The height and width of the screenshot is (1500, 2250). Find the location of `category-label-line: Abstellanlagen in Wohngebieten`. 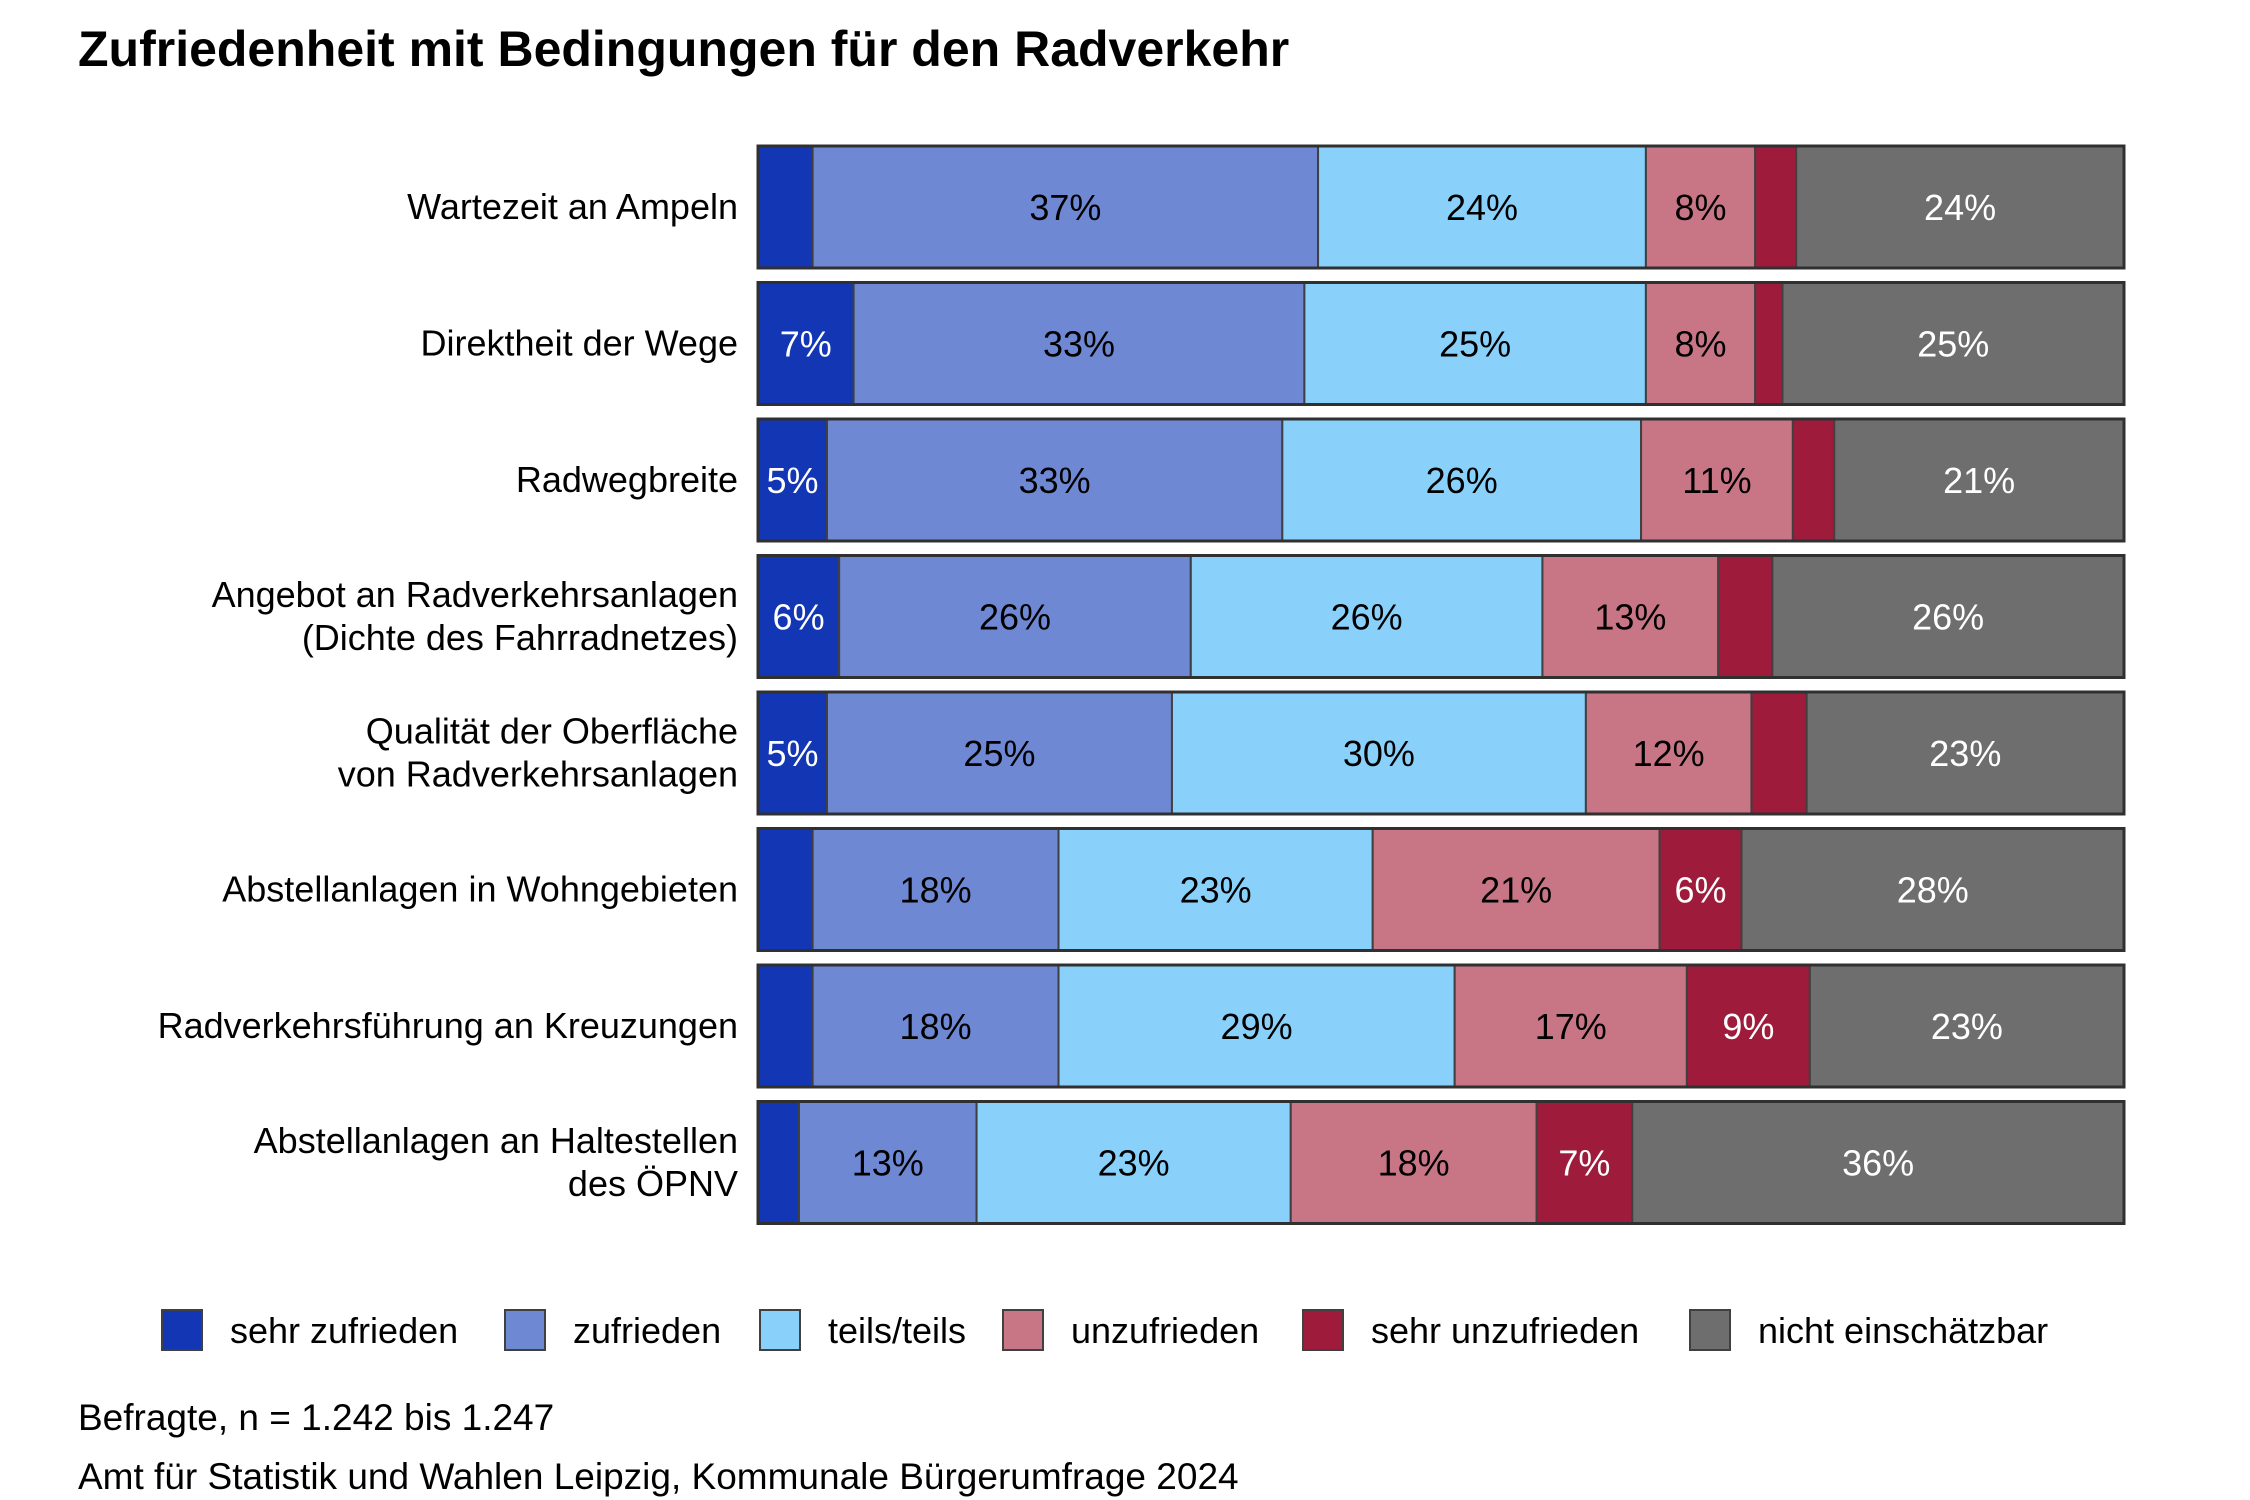

category-label-line: Abstellanlagen in Wohngebieten is located at coordinates (480, 889).